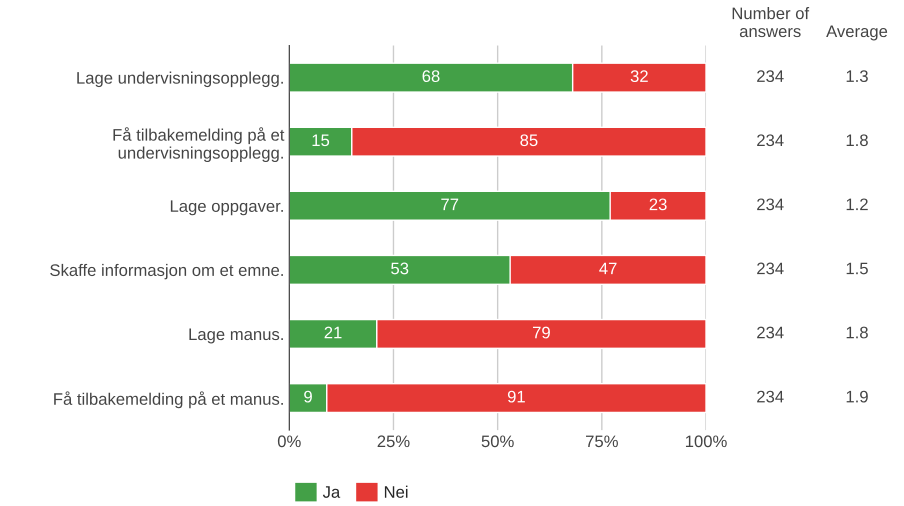 Image resolution: width=904 pixels, height=506 pixels. I want to click on text: 1.5, so click(857, 268).